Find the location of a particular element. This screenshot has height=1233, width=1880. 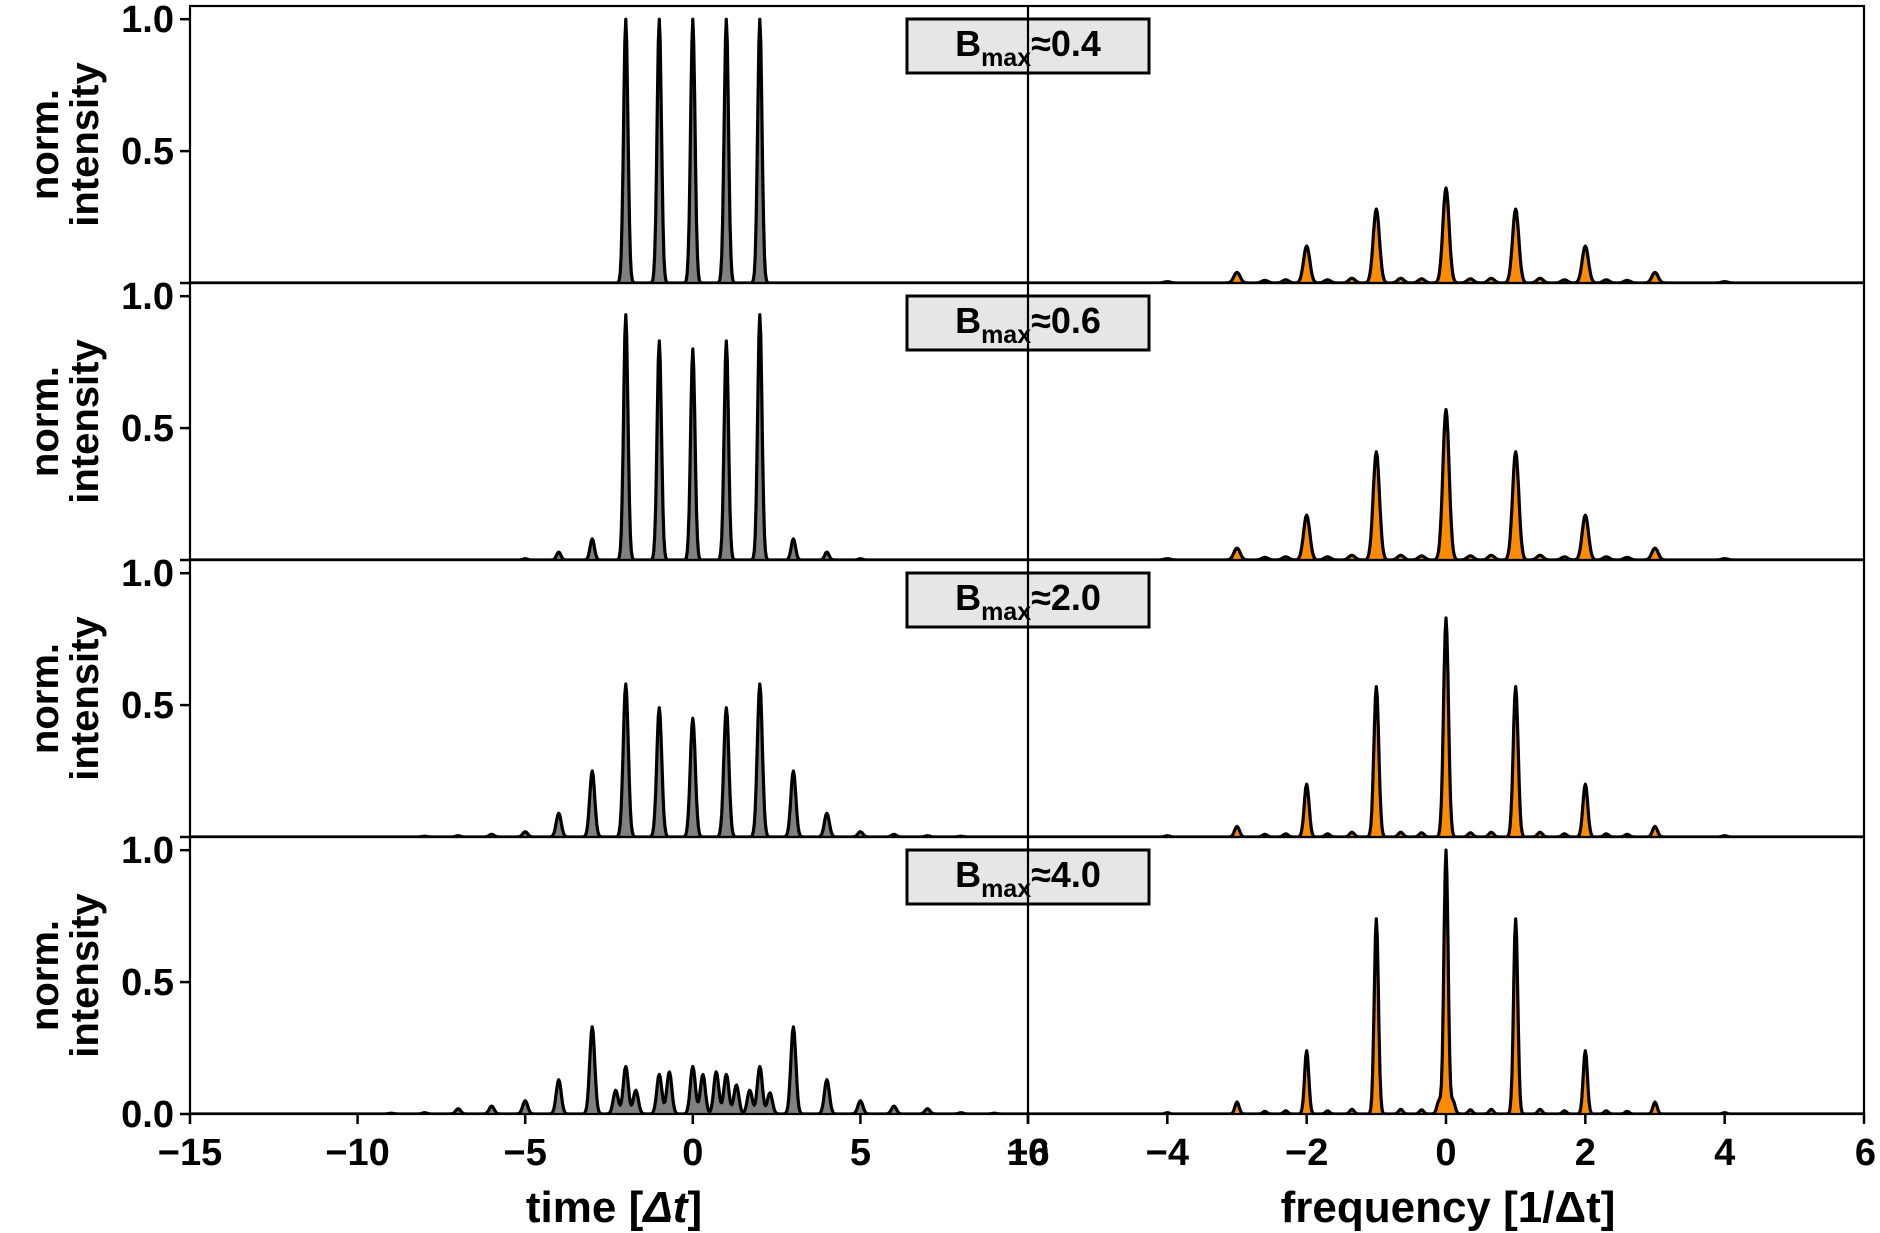

x-time-tick-label: 5 is located at coordinates (860, 1153).